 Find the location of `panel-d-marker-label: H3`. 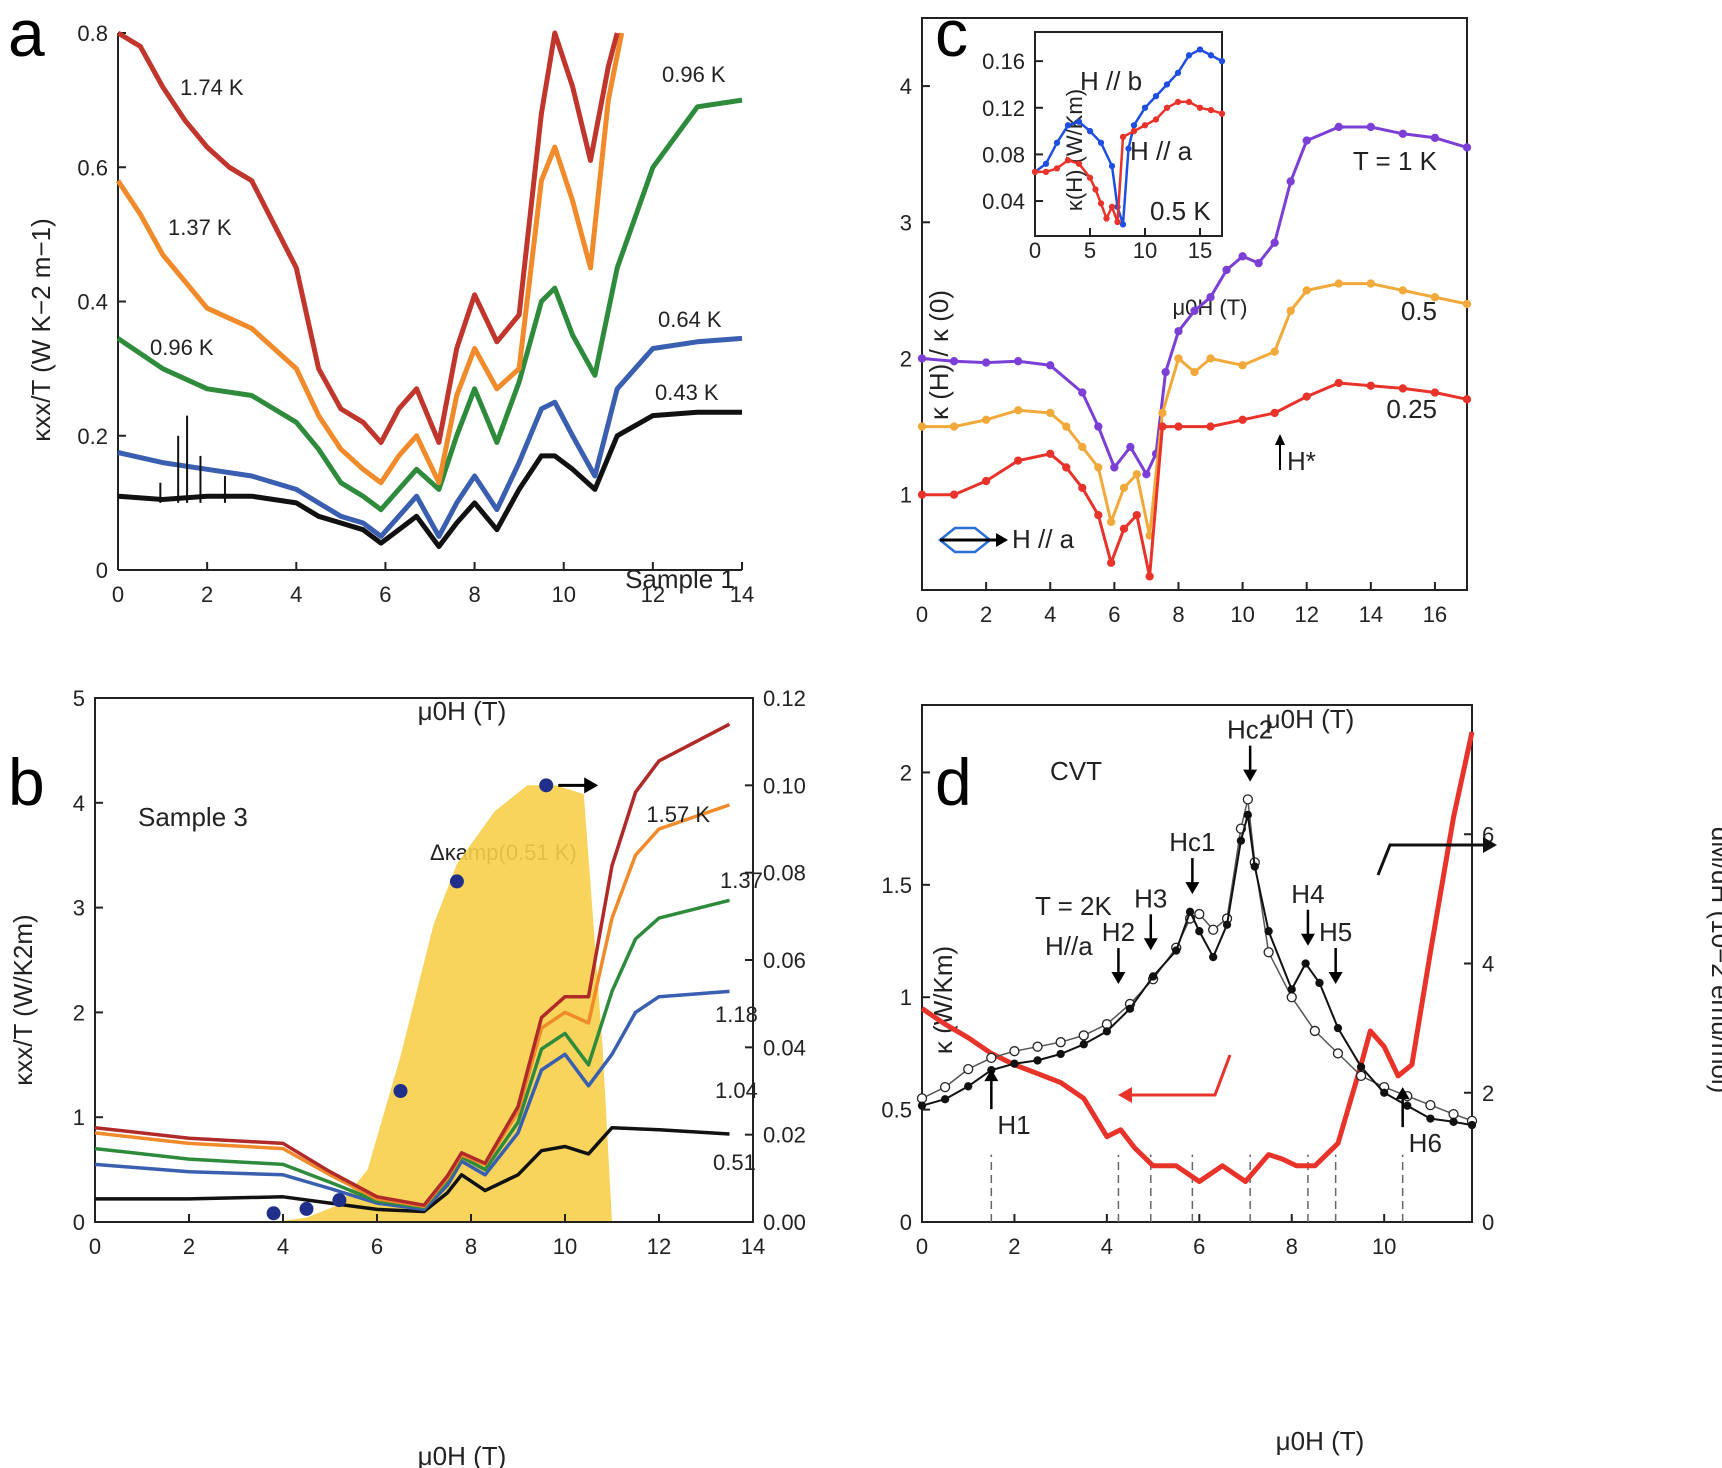

panel-d-marker-label: H3 is located at coordinates (1150, 898).